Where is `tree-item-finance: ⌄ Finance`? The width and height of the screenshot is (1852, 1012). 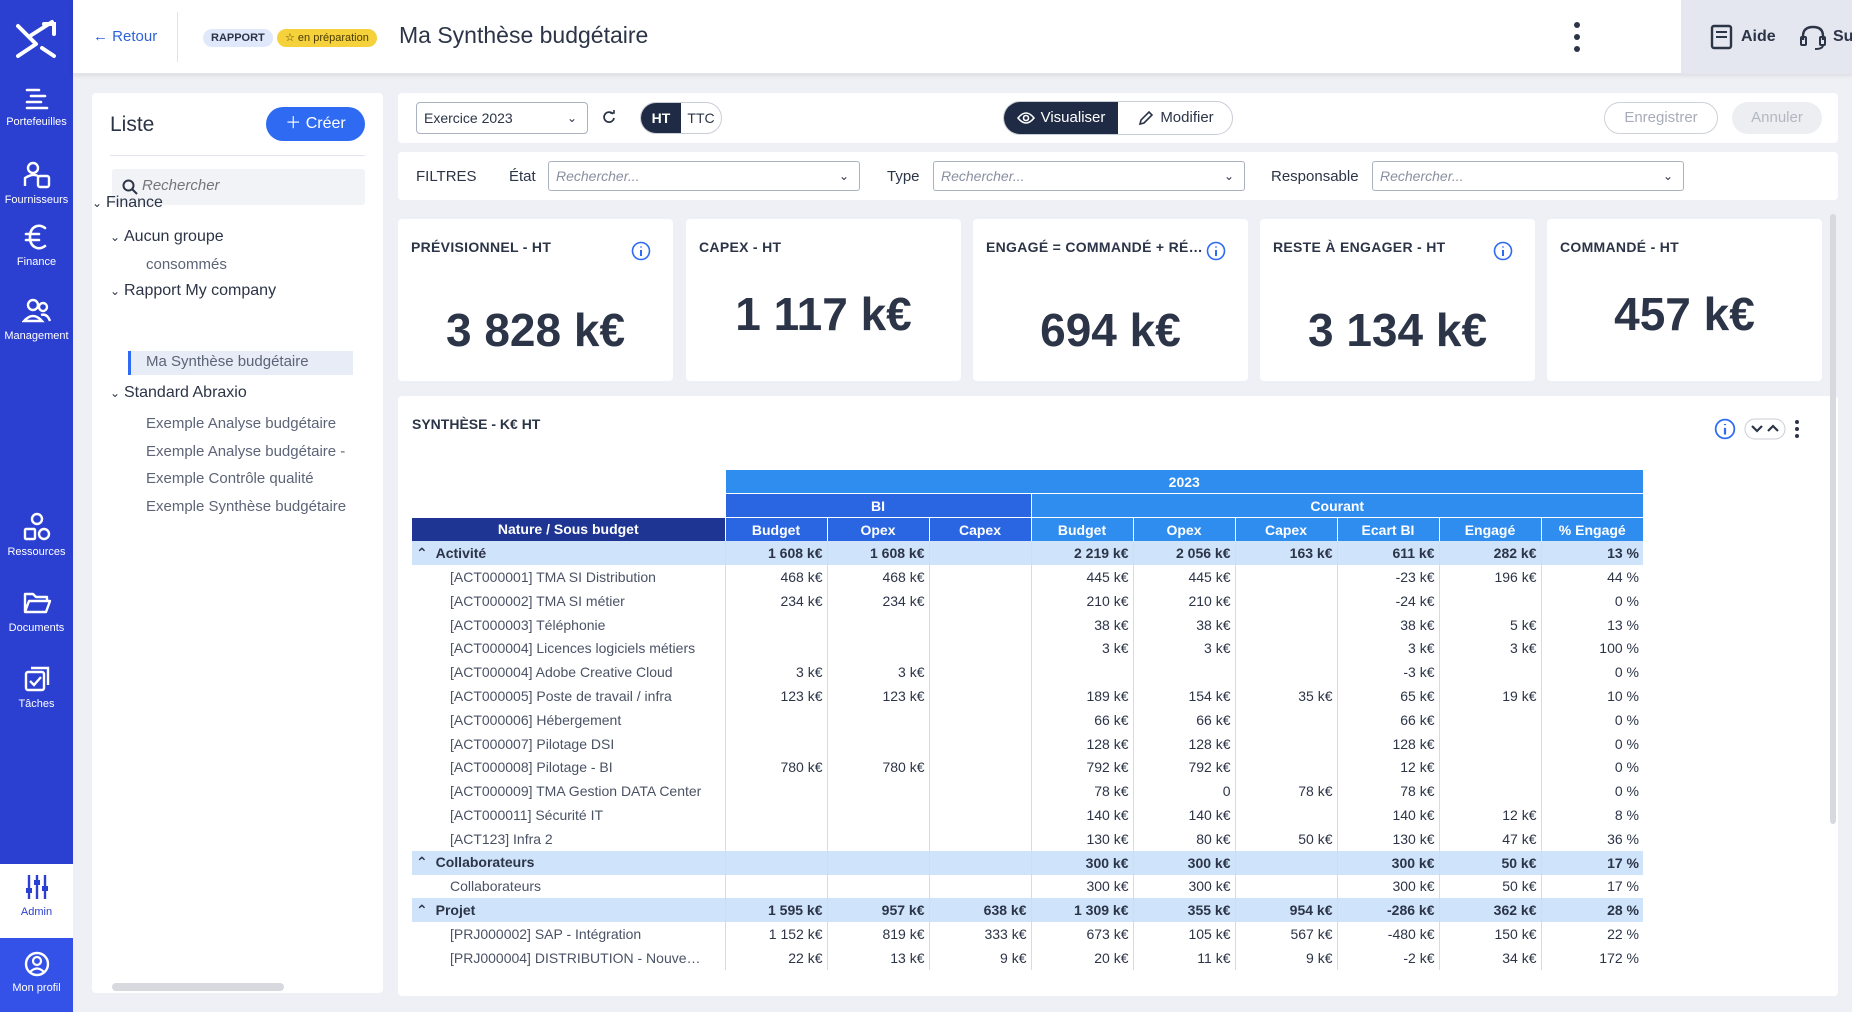
tree-item-finance: ⌄ Finance is located at coordinates (127, 203).